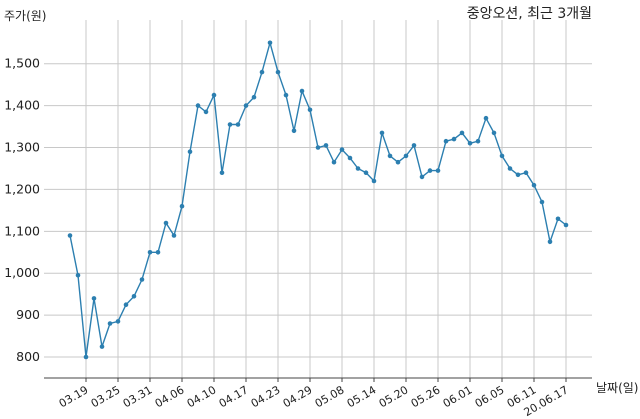  Describe the element at coordinates (74, 396) in the screenshot. I see `x-tick-label: 03.19` at that location.